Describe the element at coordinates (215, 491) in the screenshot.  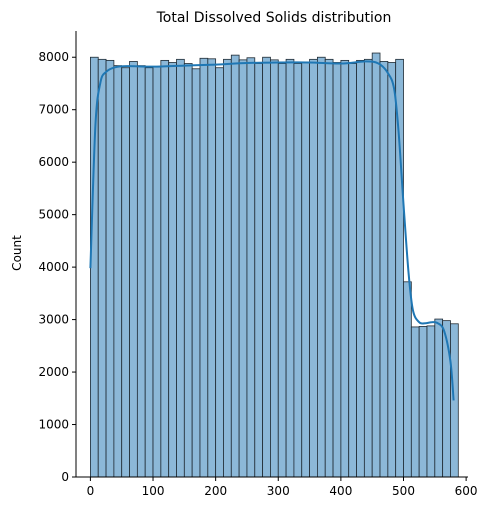
I see `x-tick-label: 200` at that location.